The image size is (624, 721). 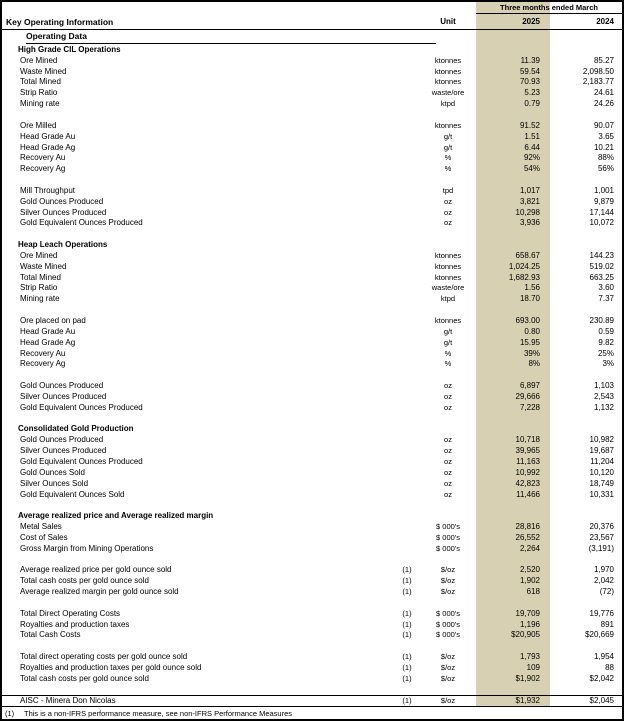 What do you see at coordinates (603, 104) in the screenshot?
I see `value-2024: 24.26` at bounding box center [603, 104].